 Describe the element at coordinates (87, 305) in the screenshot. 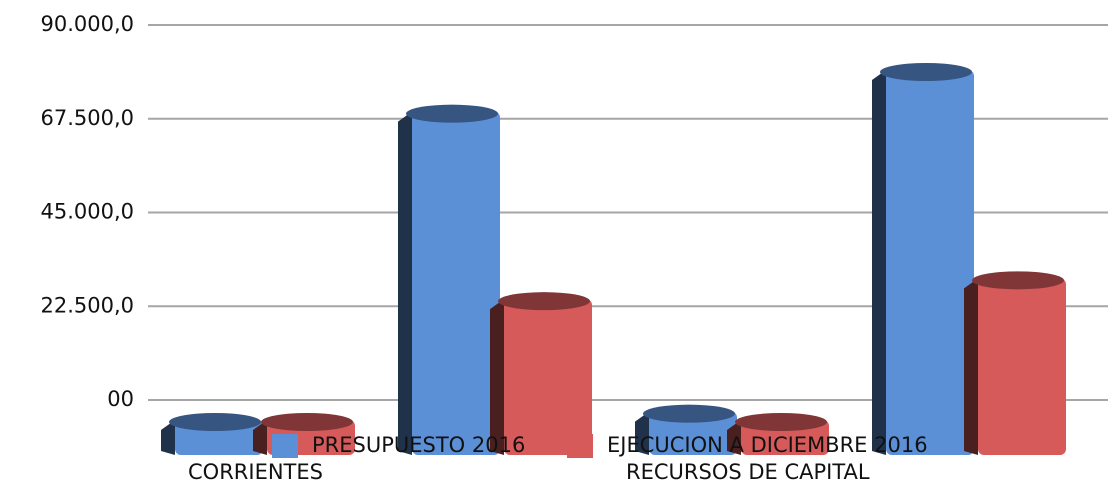

I see `y-tick-label: 22.500,0` at that location.